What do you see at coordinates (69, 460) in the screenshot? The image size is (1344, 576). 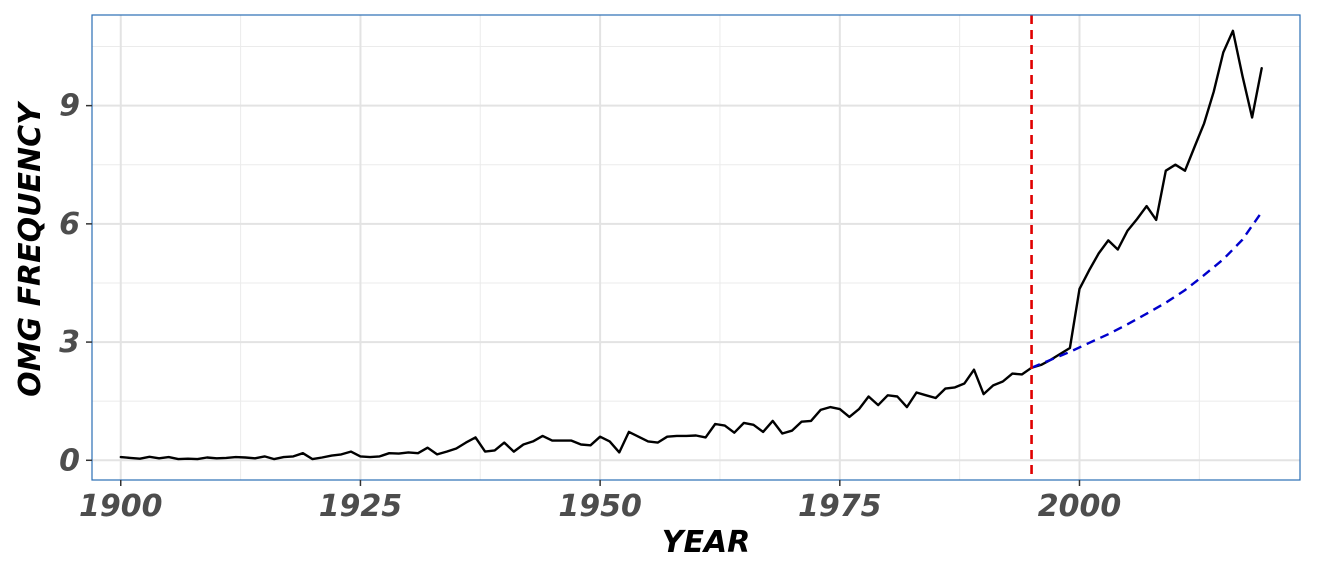 I see `y-tick-label: 0` at bounding box center [69, 460].